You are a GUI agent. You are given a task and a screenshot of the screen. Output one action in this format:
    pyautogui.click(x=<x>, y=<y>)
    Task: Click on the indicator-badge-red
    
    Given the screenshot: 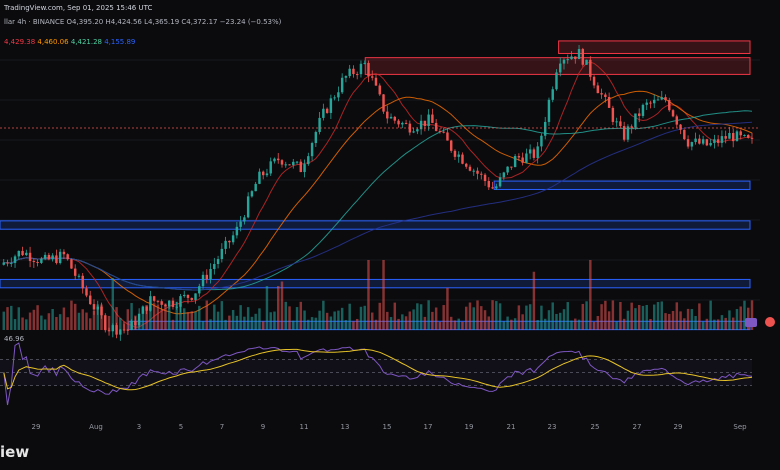 What is the action you would take?
    pyautogui.click(x=770, y=322)
    